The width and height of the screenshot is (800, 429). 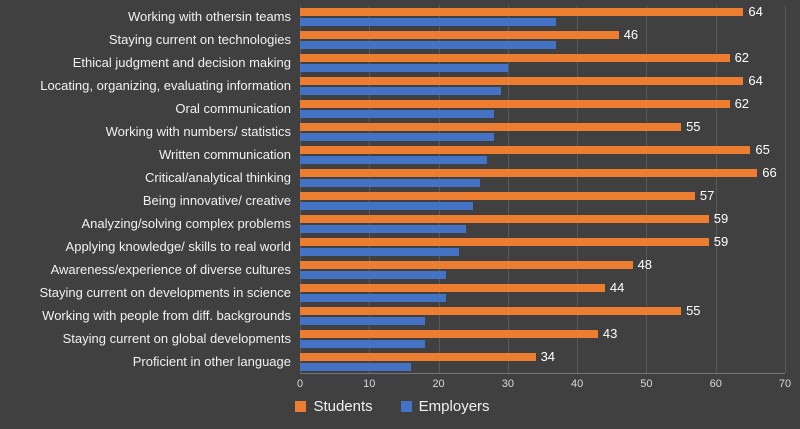 I want to click on category-row: 44, so click(x=542, y=292).